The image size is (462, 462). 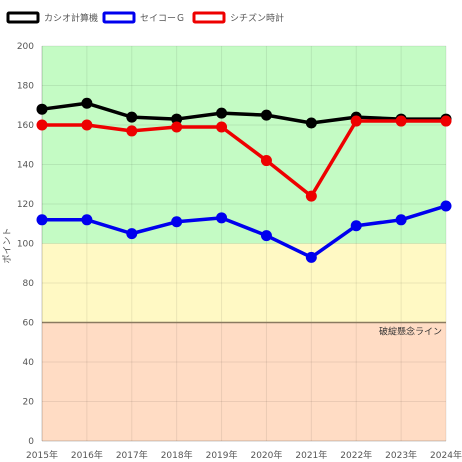 What do you see at coordinates (25, 47) in the screenshot?
I see `y-tick-label-10: 200` at bounding box center [25, 47].